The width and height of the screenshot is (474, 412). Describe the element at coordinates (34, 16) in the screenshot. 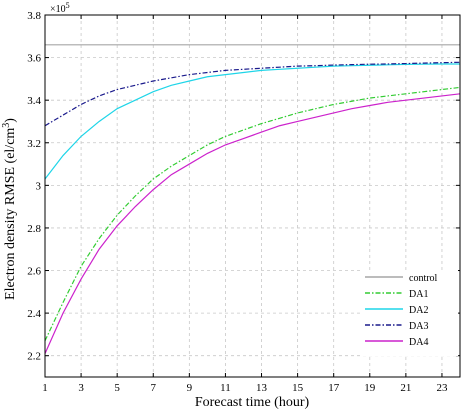

I see `y-tick-label: 3.8` at that location.